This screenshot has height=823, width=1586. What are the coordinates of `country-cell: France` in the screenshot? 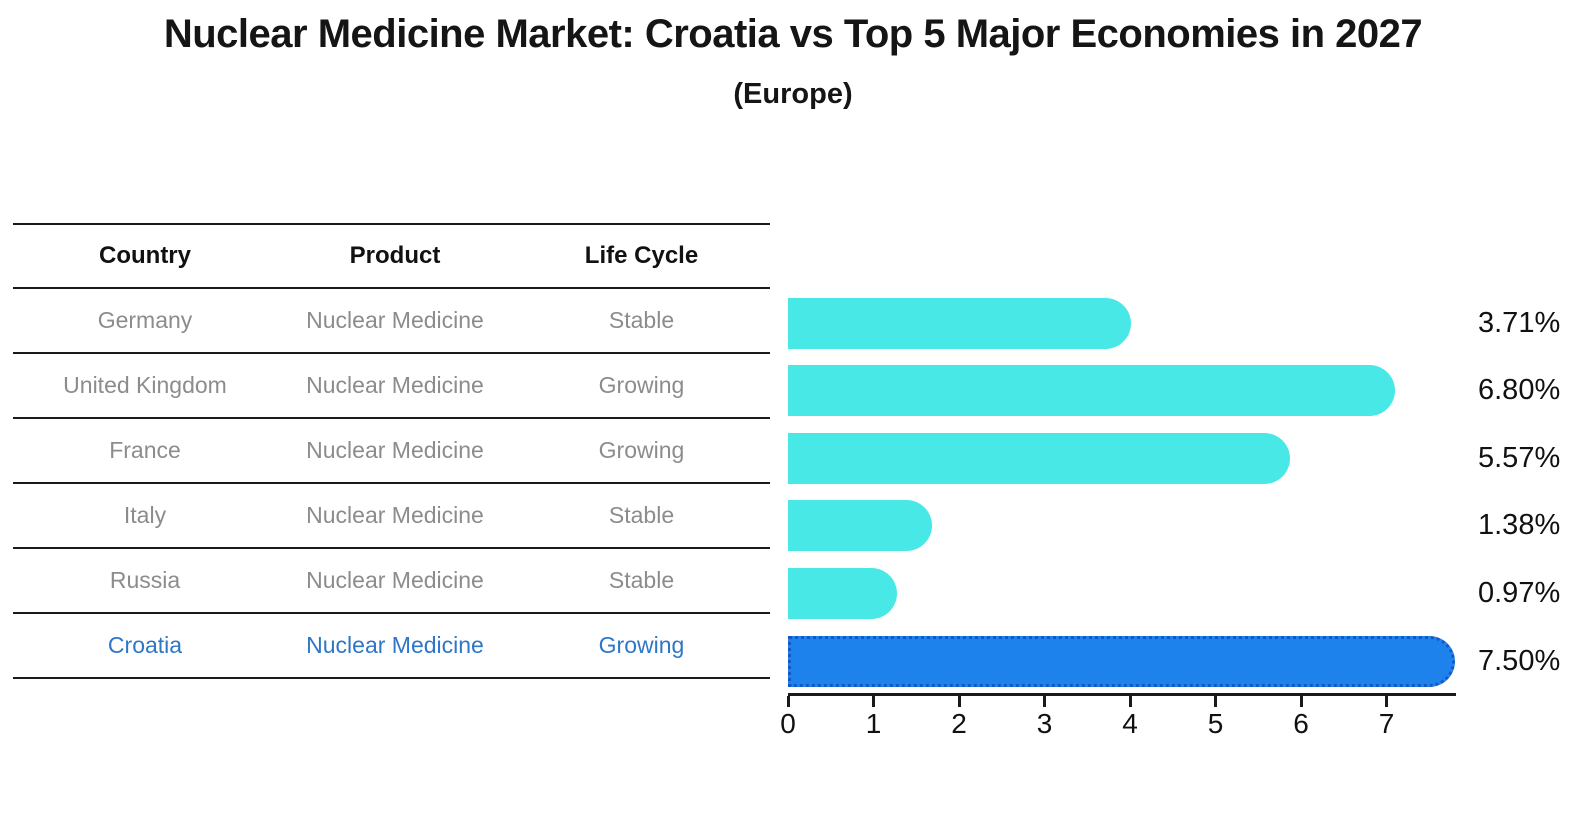 It's located at (145, 450).